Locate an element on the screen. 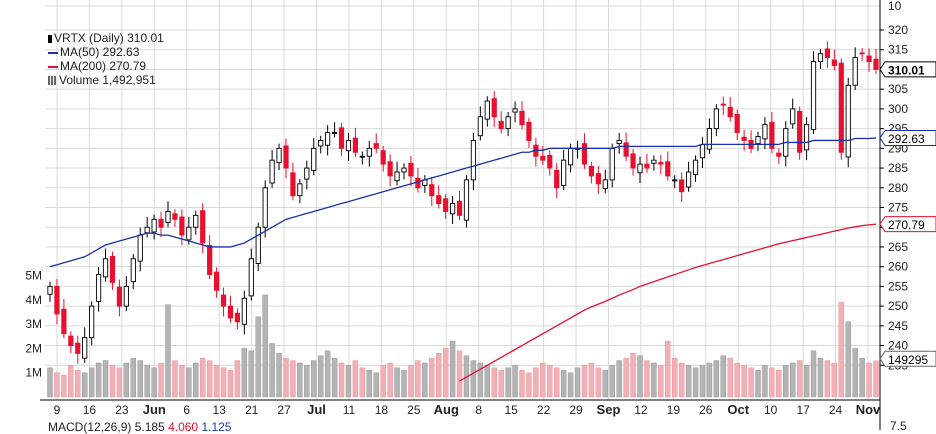 Image resolution: width=936 pixels, height=434 pixels. price-tick-label: 285 is located at coordinates (898, 168).